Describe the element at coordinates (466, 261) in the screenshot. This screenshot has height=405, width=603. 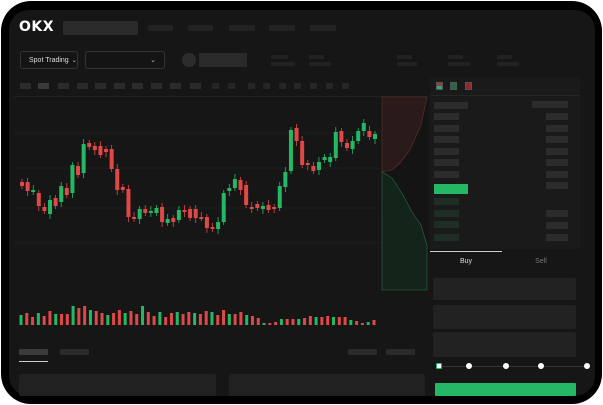
I see `buy-tab: Buy` at that location.